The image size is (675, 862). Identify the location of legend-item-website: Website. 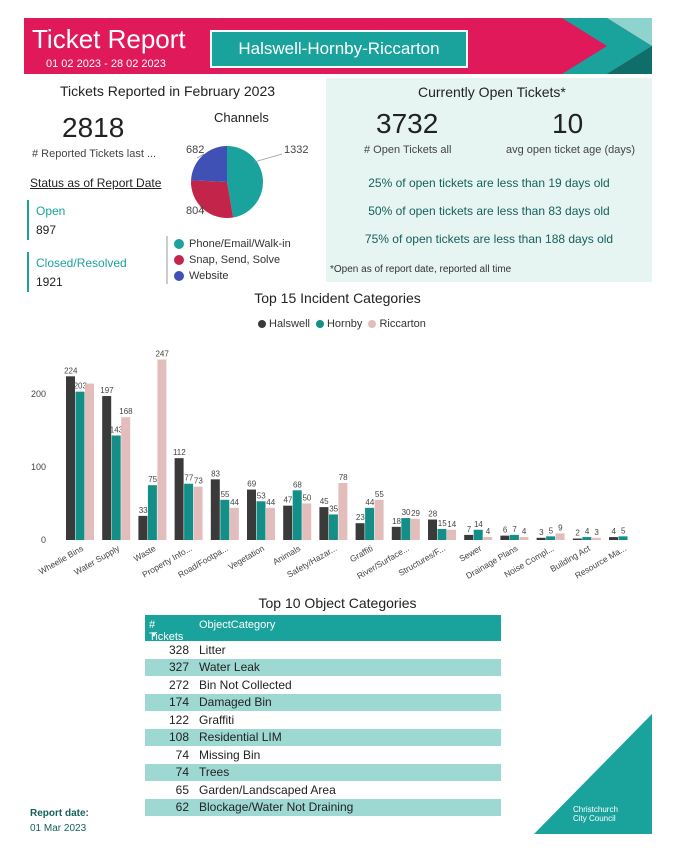
(232, 276).